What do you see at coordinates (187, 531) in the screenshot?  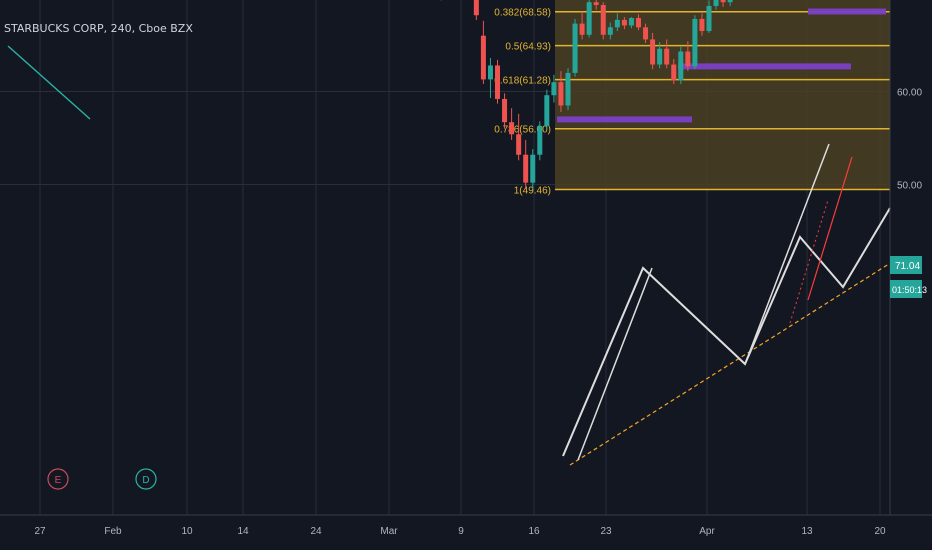 I see `time-tick-label: 10` at bounding box center [187, 531].